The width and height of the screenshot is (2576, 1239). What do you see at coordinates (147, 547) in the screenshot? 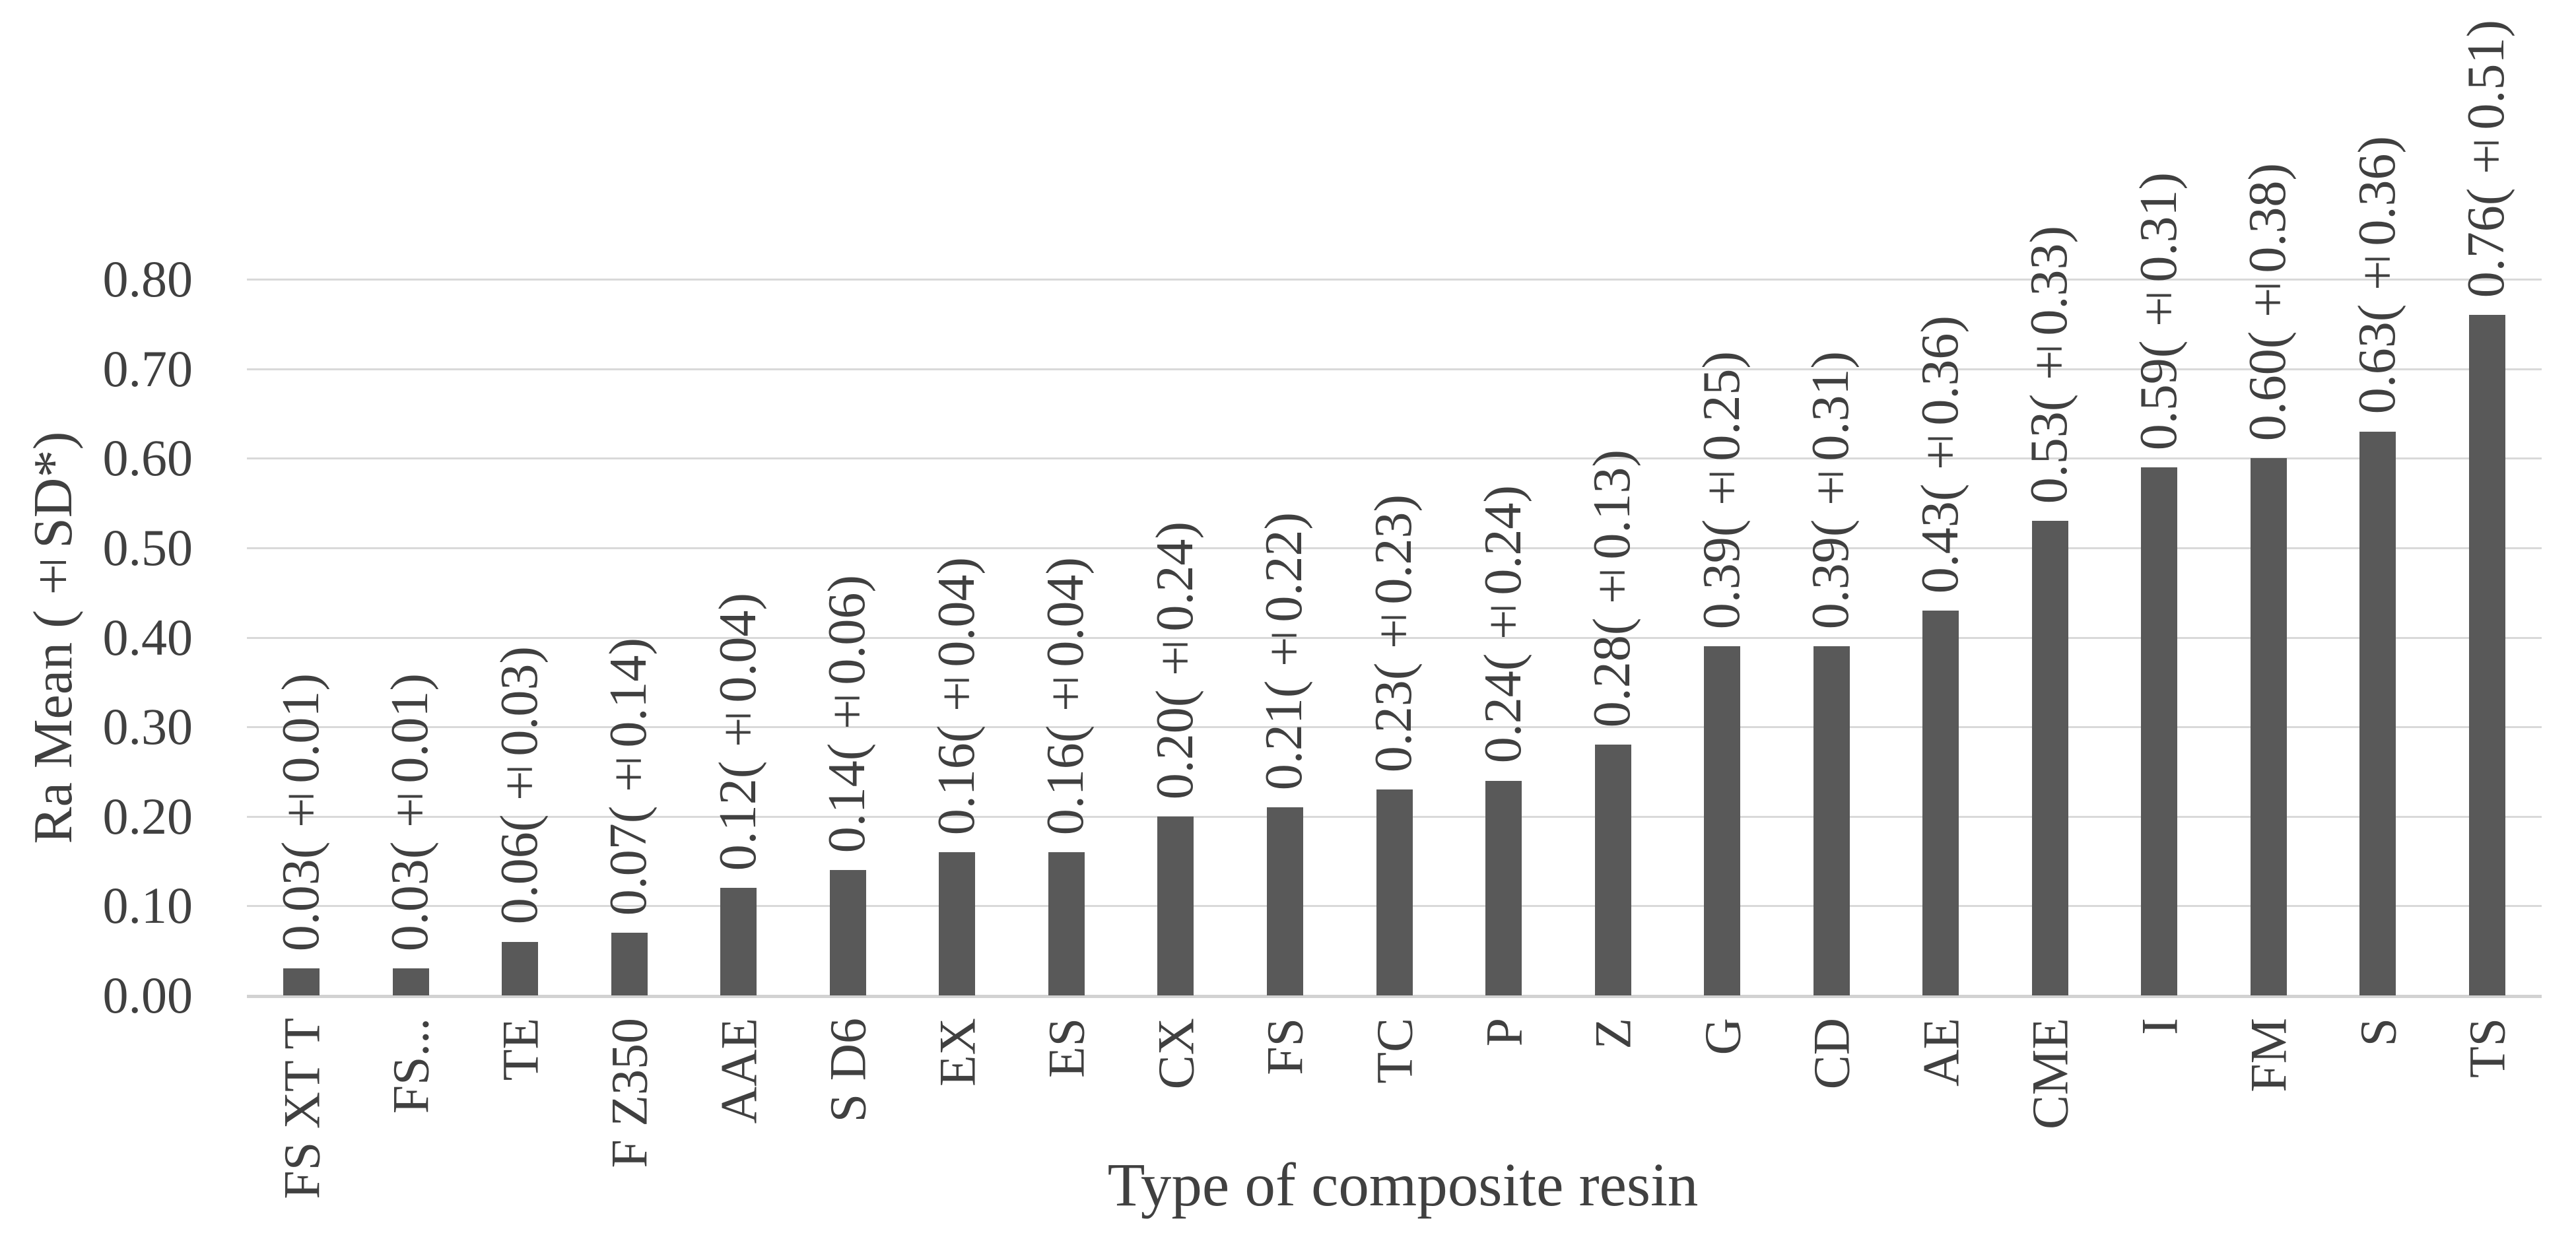
I see `y-tick-label: 0.50` at bounding box center [147, 547].